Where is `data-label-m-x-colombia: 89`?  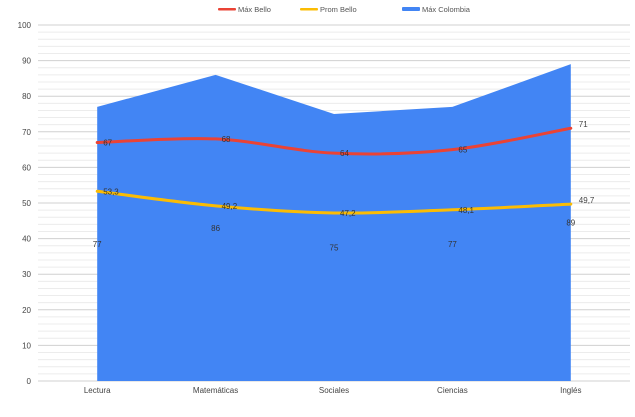 data-label-m-x-colombia: 89 is located at coordinates (570, 223).